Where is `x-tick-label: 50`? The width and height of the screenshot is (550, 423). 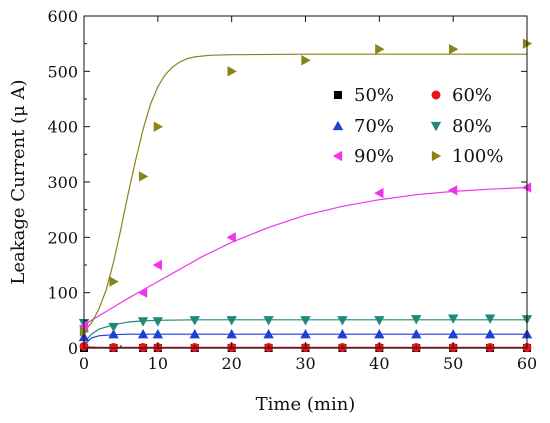
x-tick-label: 50 is located at coordinates (453, 363).